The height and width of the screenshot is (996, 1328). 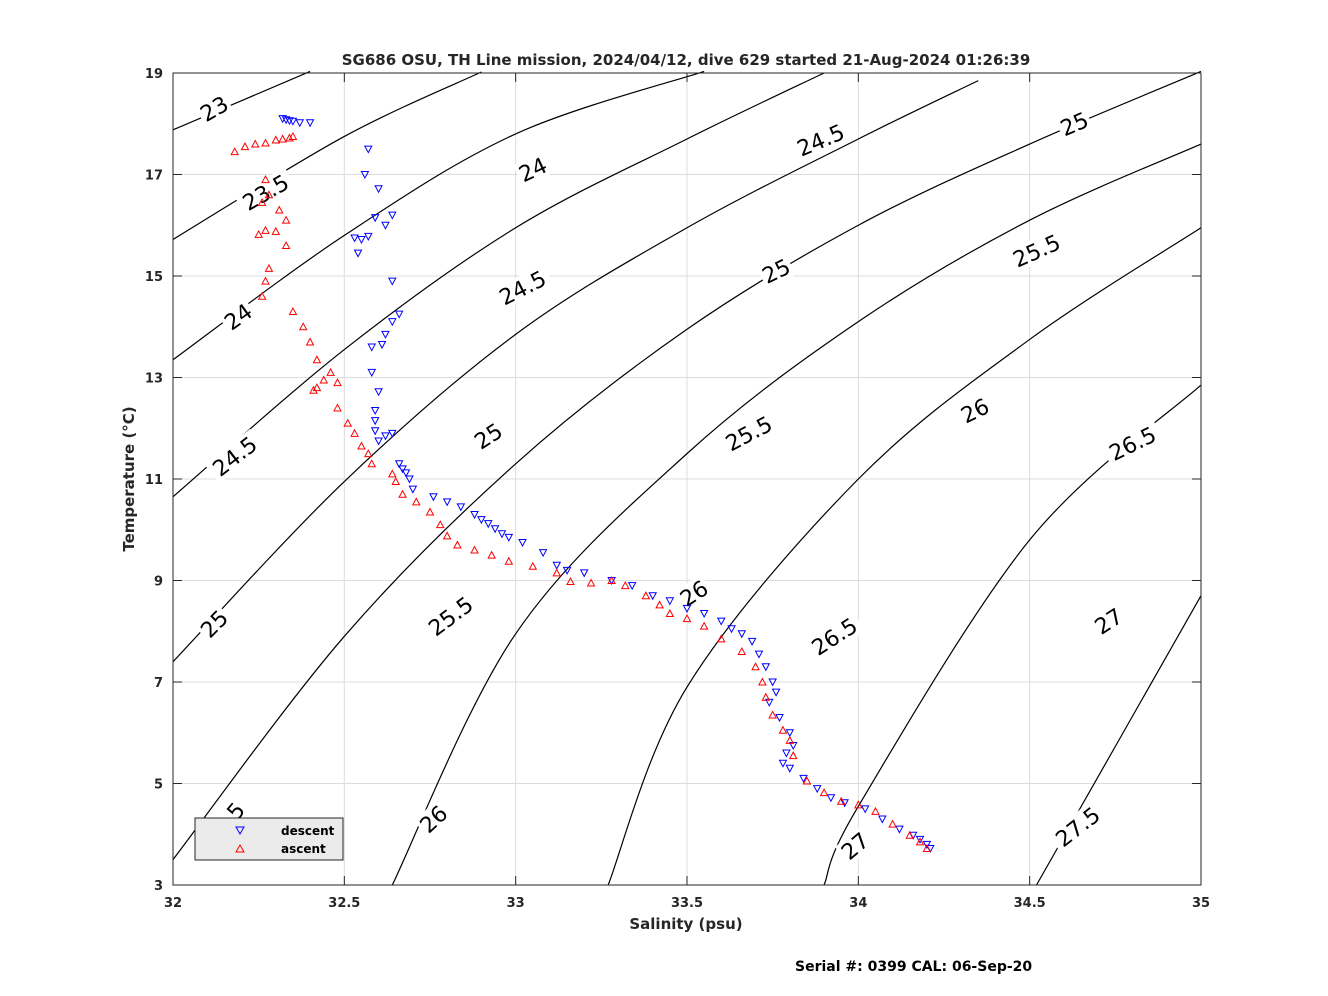 What do you see at coordinates (154, 277) in the screenshot?
I see `y-tick-label: 15` at bounding box center [154, 277].